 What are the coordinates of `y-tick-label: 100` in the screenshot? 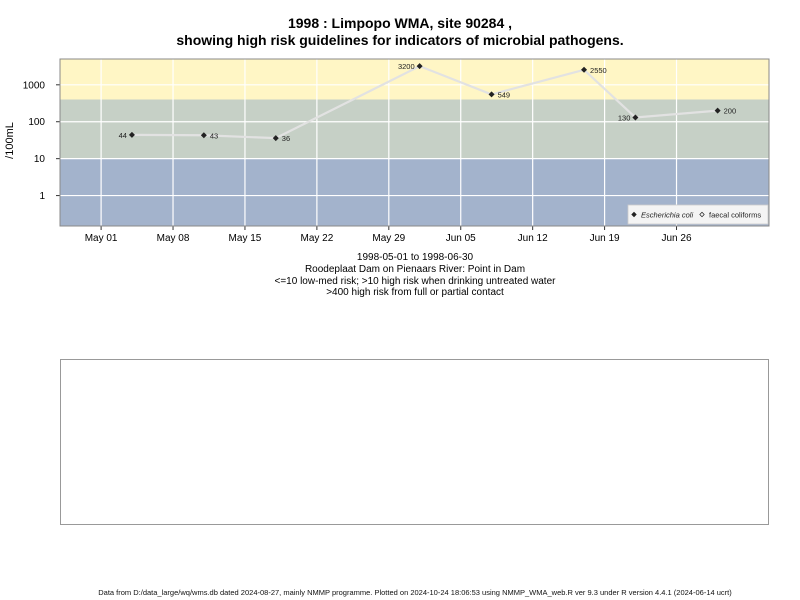 It's located at (36, 122).